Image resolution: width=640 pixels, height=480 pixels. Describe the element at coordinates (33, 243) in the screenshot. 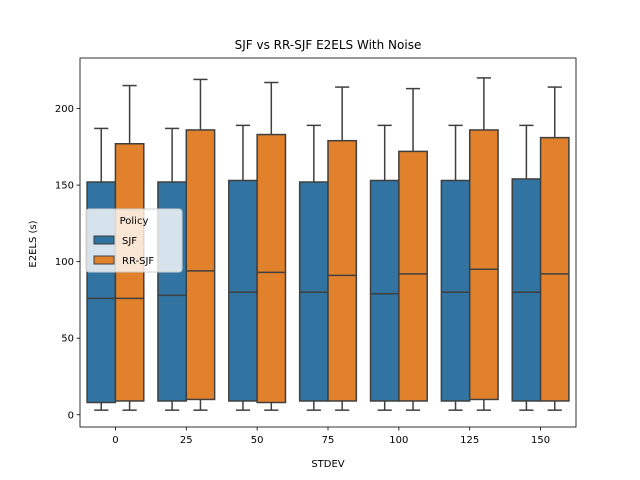

I see `y-axis-title: E2ELS (s)` at that location.